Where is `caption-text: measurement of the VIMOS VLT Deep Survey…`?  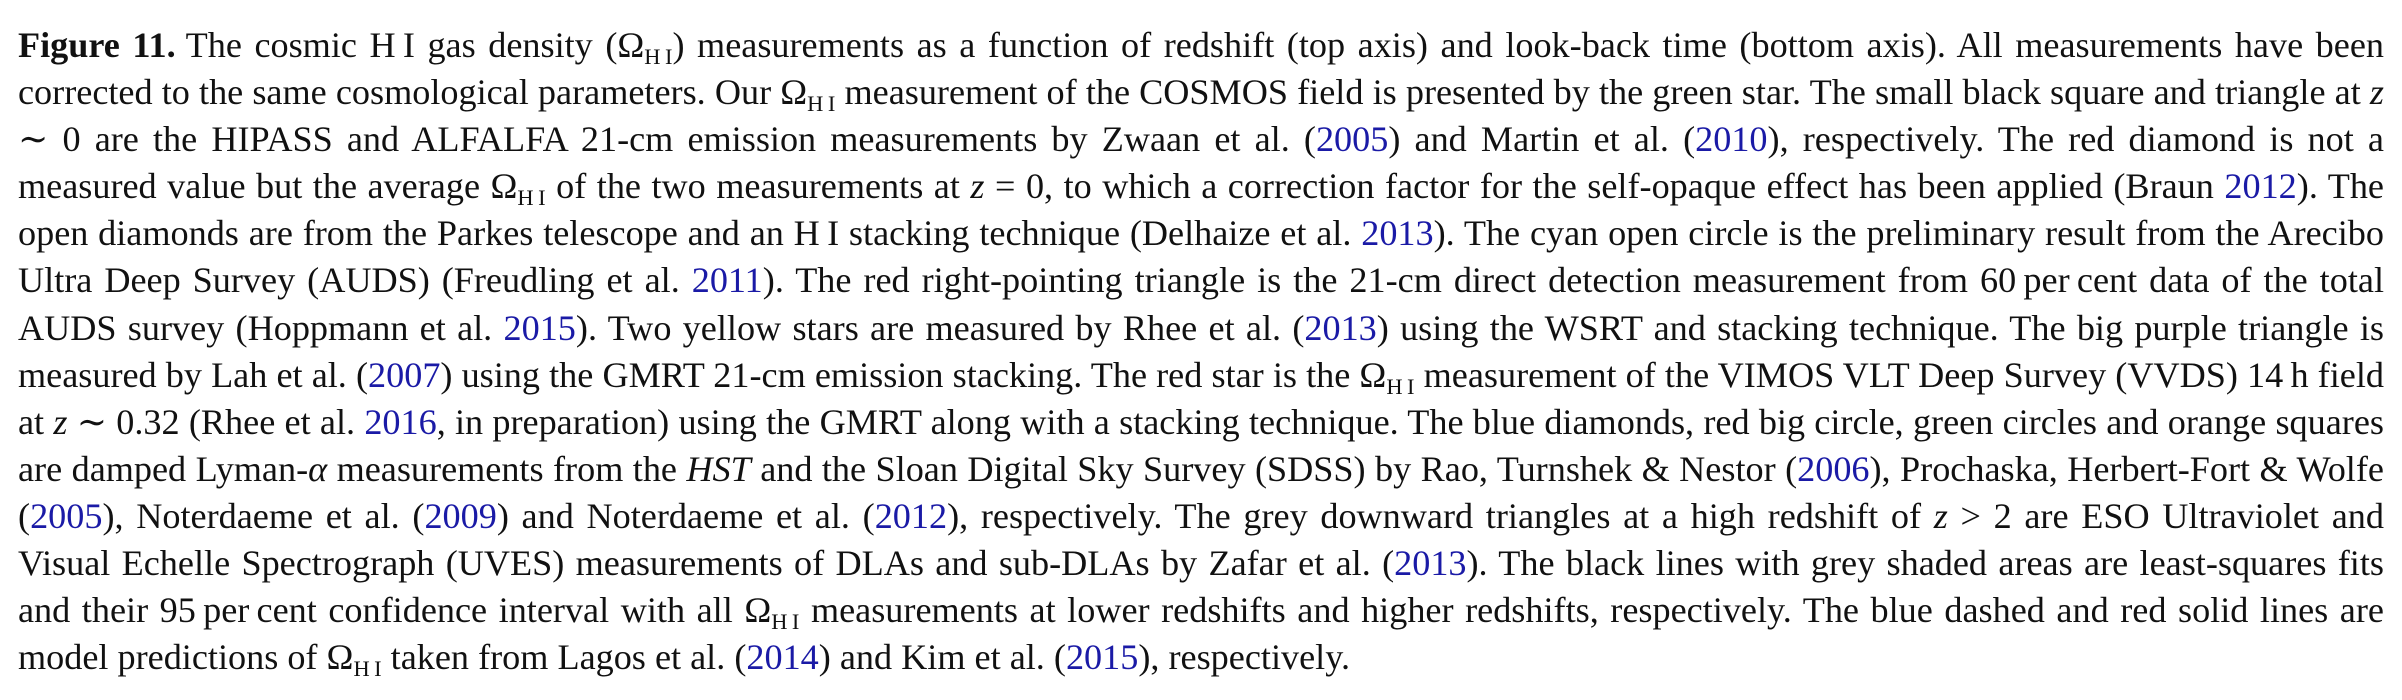 caption-text: measurement of the VIMOS VLT Deep Survey… is located at coordinates (1201, 398).